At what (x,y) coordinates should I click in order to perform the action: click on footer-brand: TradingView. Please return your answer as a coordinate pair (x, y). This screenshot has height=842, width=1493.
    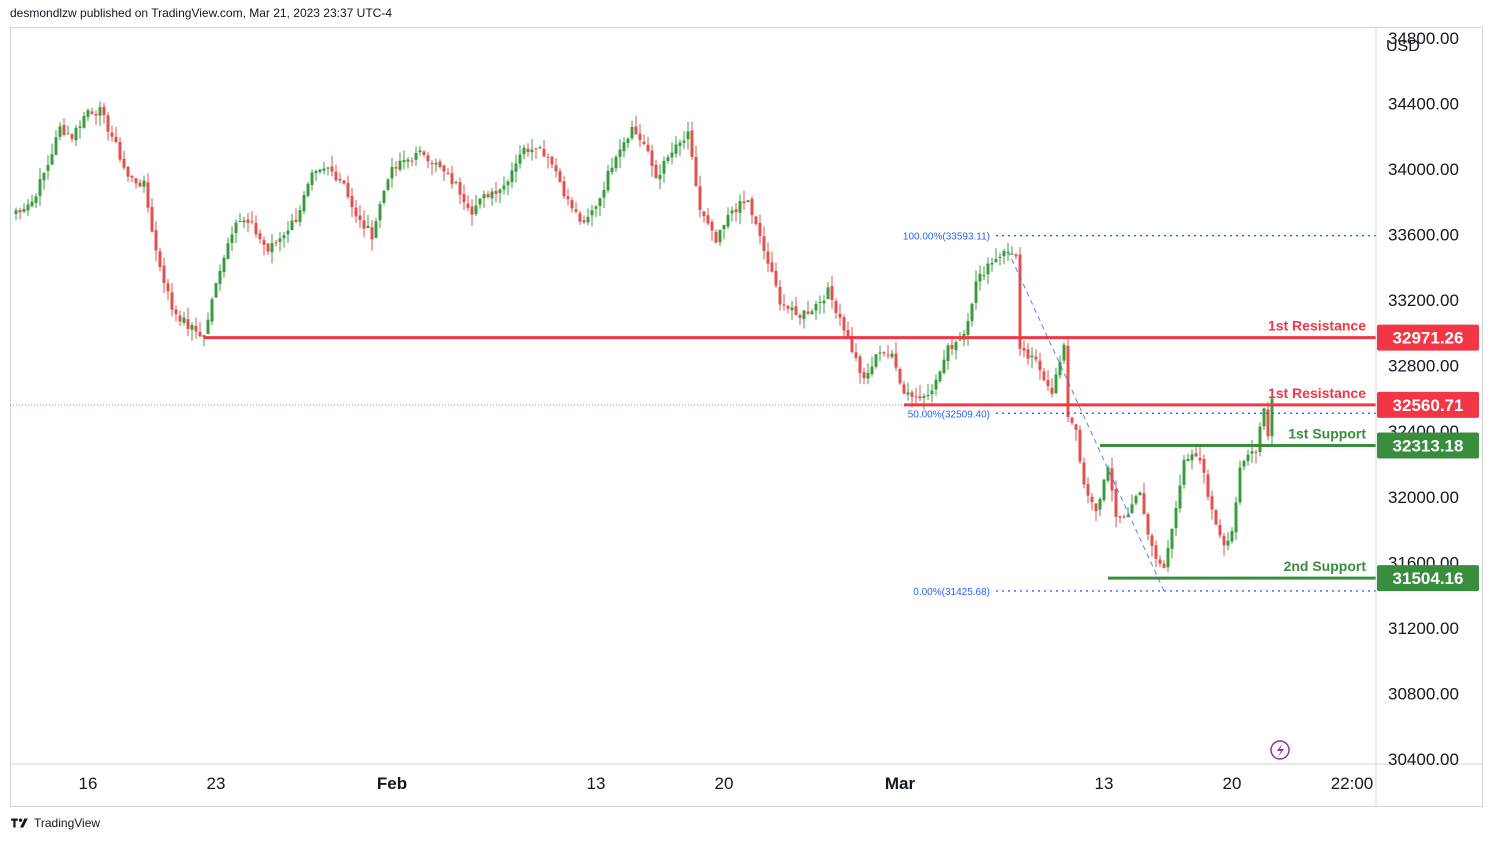
    Looking at the image, I should click on (67, 823).